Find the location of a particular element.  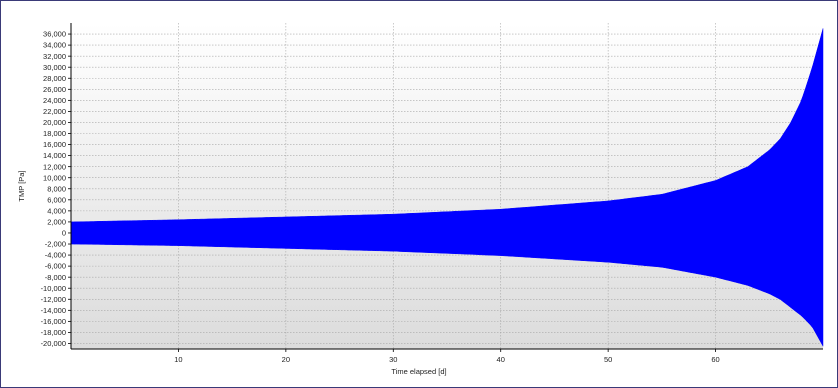

y-tick-label: 24,000 is located at coordinates (54, 100).